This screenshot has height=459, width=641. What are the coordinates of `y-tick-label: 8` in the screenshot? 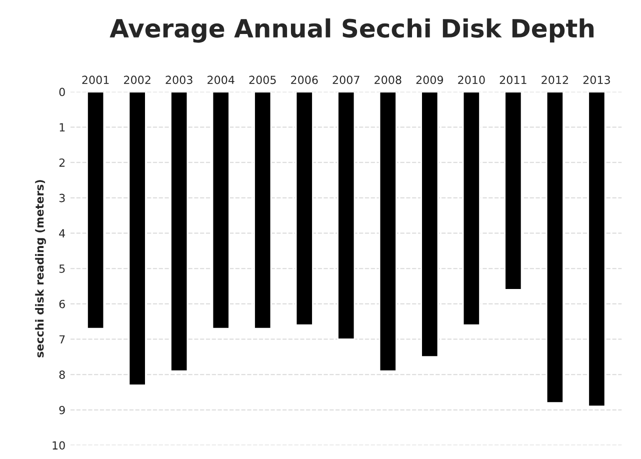 It's located at (62, 374).